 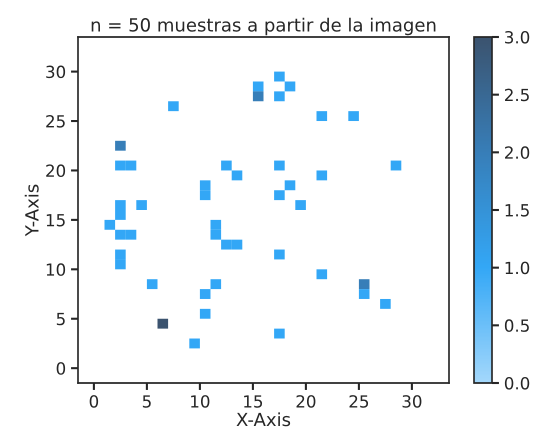 What do you see at coordinates (146, 401) in the screenshot?
I see `x-tick-label: 5` at bounding box center [146, 401].